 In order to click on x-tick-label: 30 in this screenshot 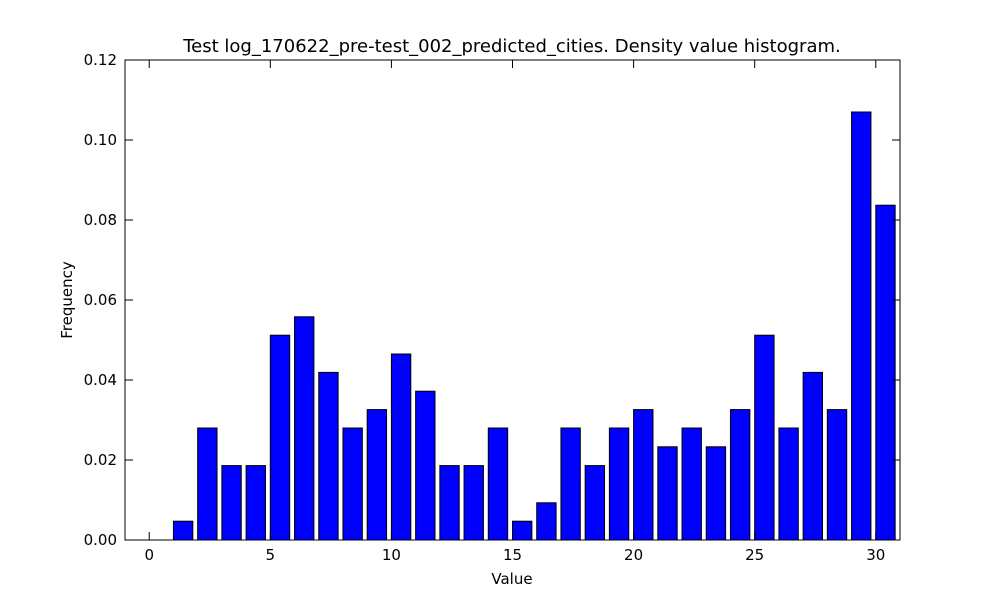, I will do `click(875, 555)`.